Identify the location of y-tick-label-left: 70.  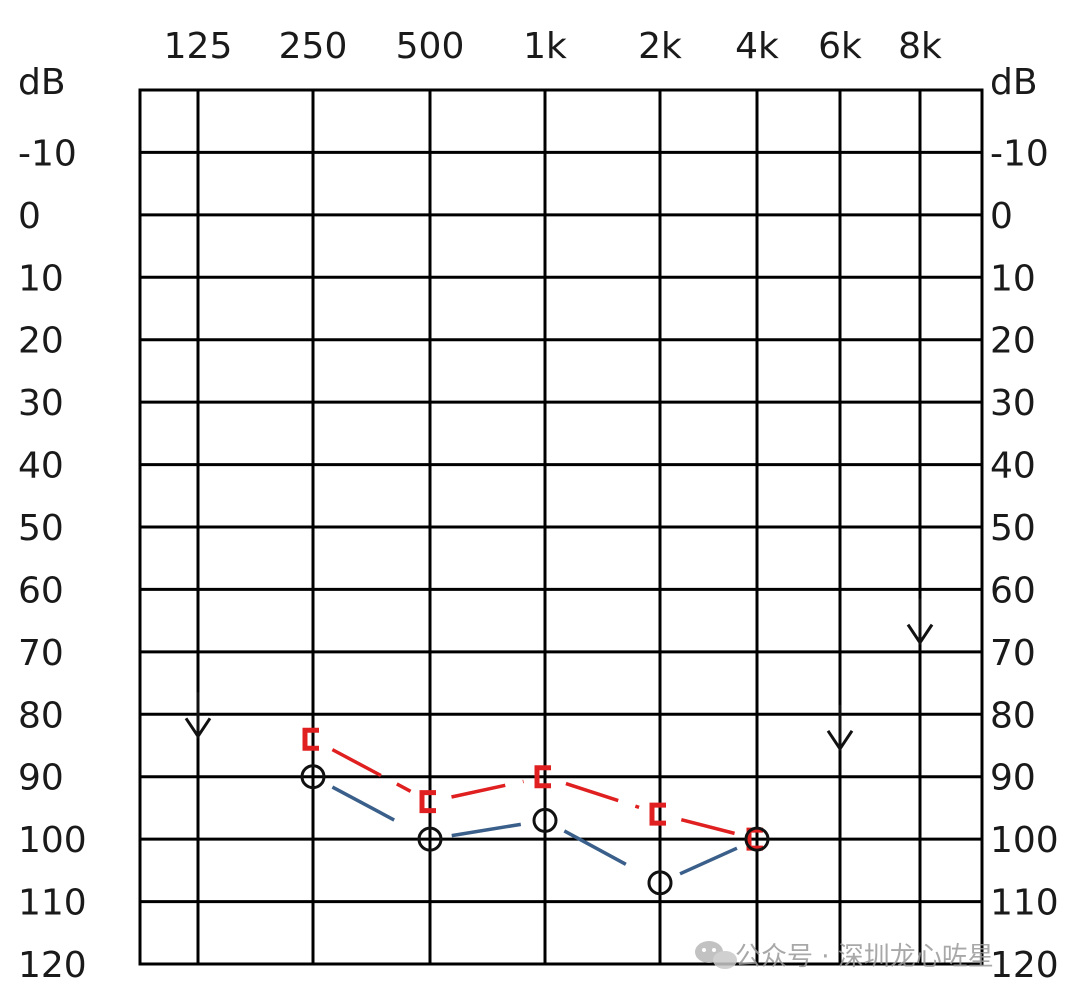
(41, 653).